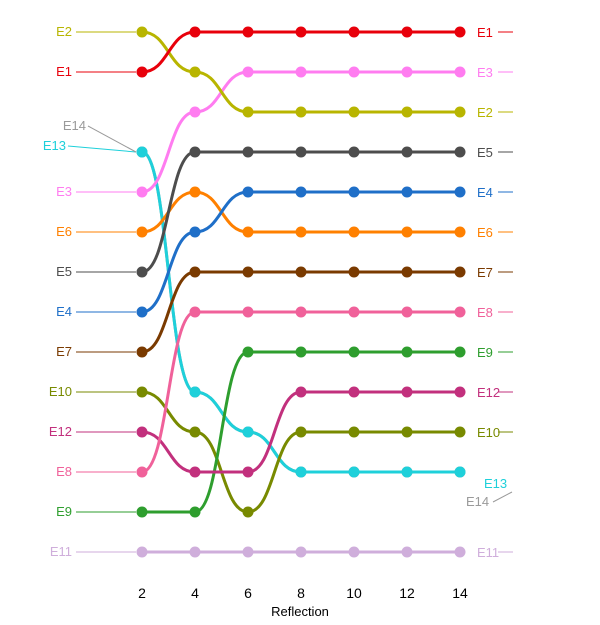  I want to click on point-e11-x6, so click(248, 552).